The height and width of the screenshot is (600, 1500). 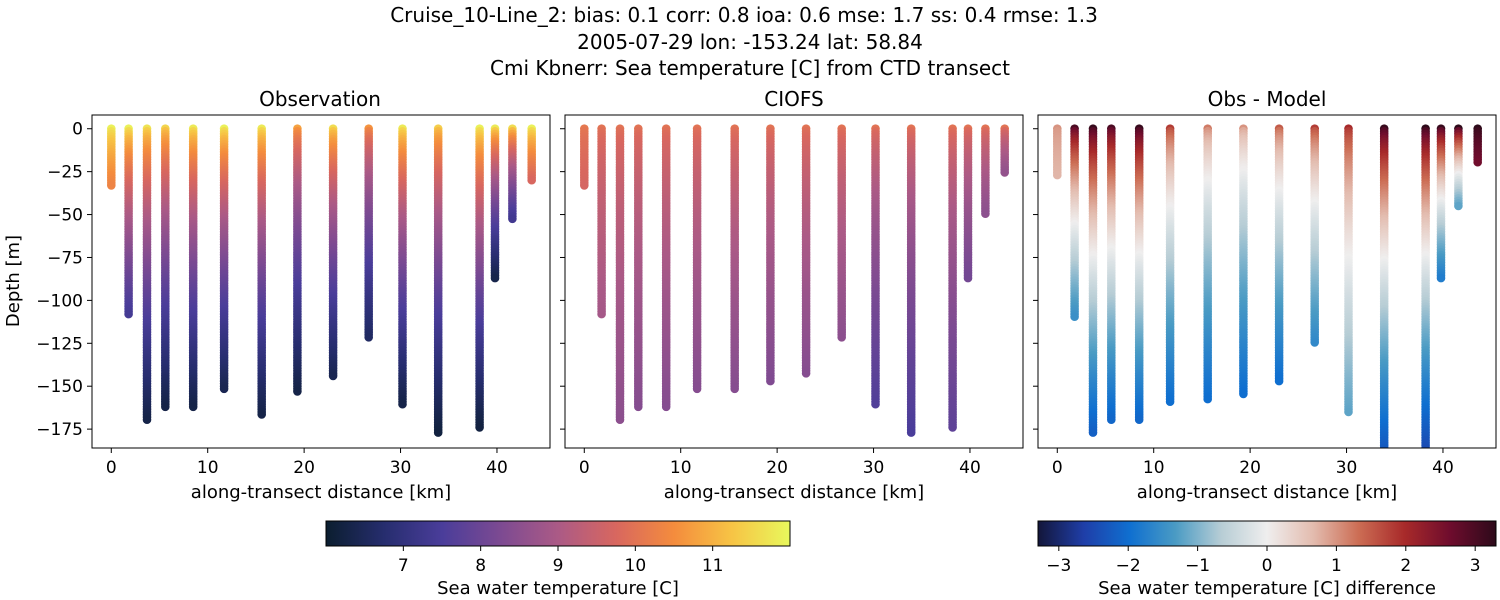 I want to click on x-tick-label: 10, so click(x=1154, y=468).